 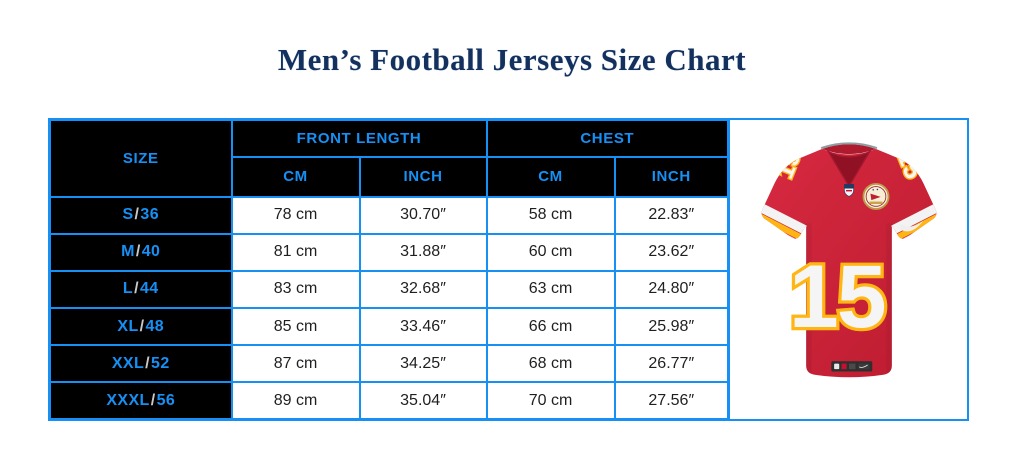 I want to click on jersey-collar, so click(x=848, y=164).